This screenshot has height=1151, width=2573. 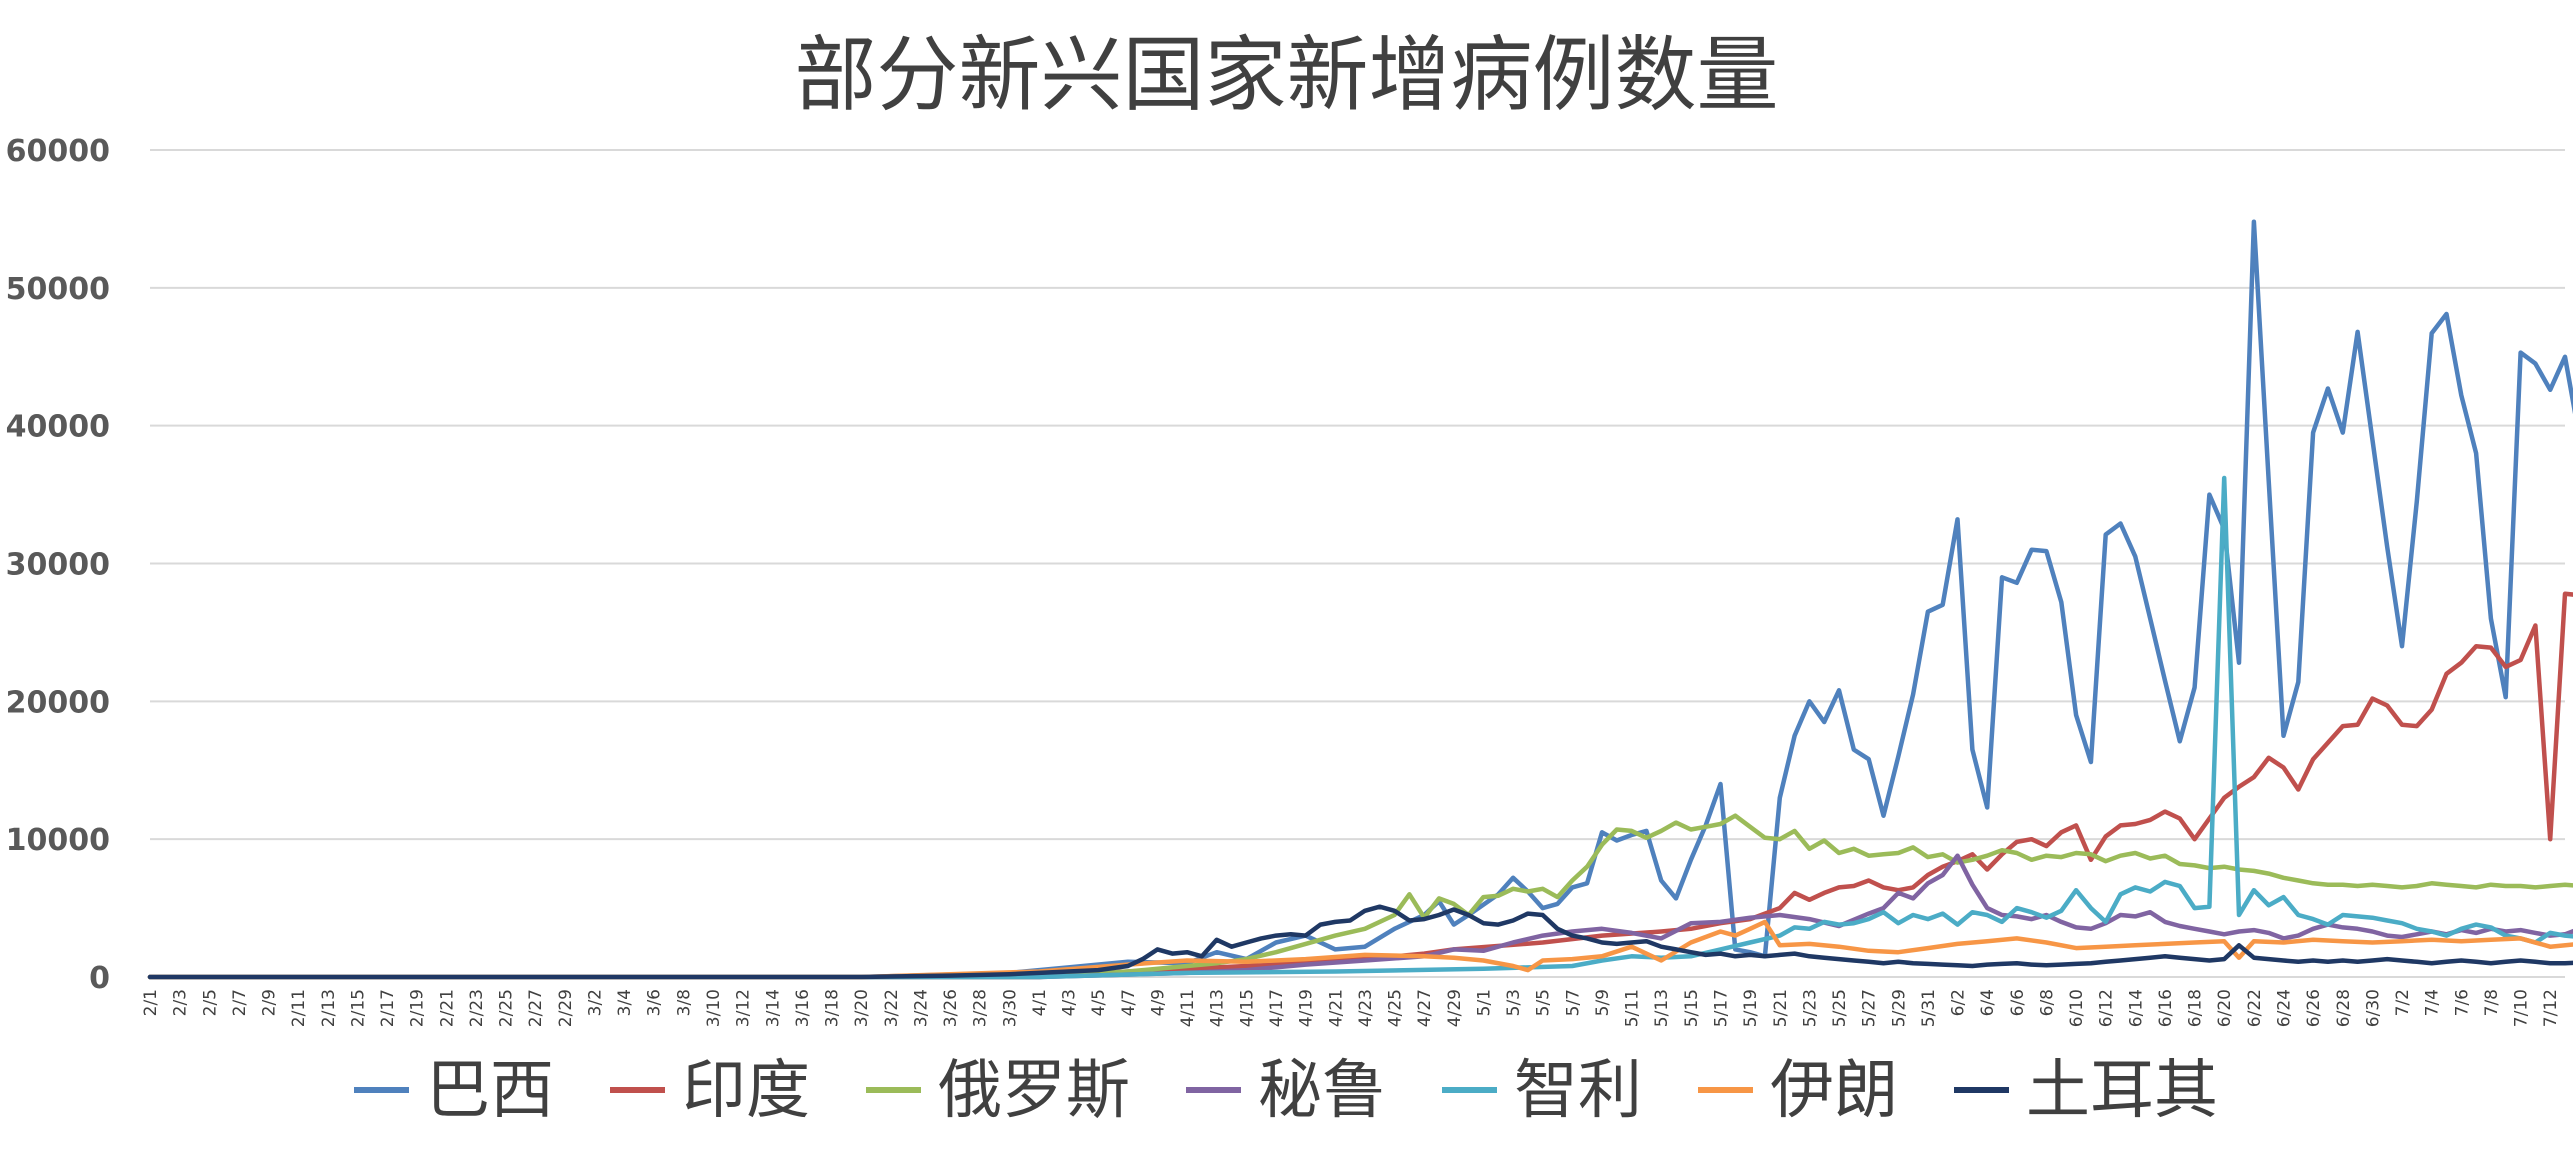 What do you see at coordinates (1870, 1008) in the screenshot?
I see `x-tick-label: 5/27` at bounding box center [1870, 1008].